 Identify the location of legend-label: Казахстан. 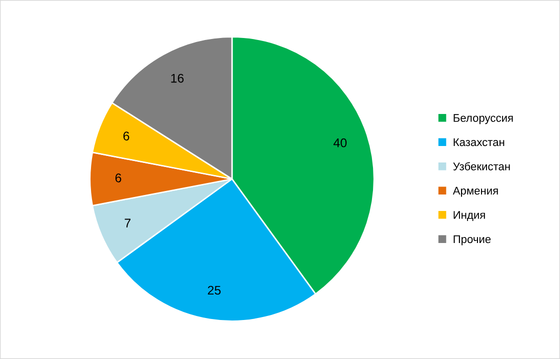
(479, 142).